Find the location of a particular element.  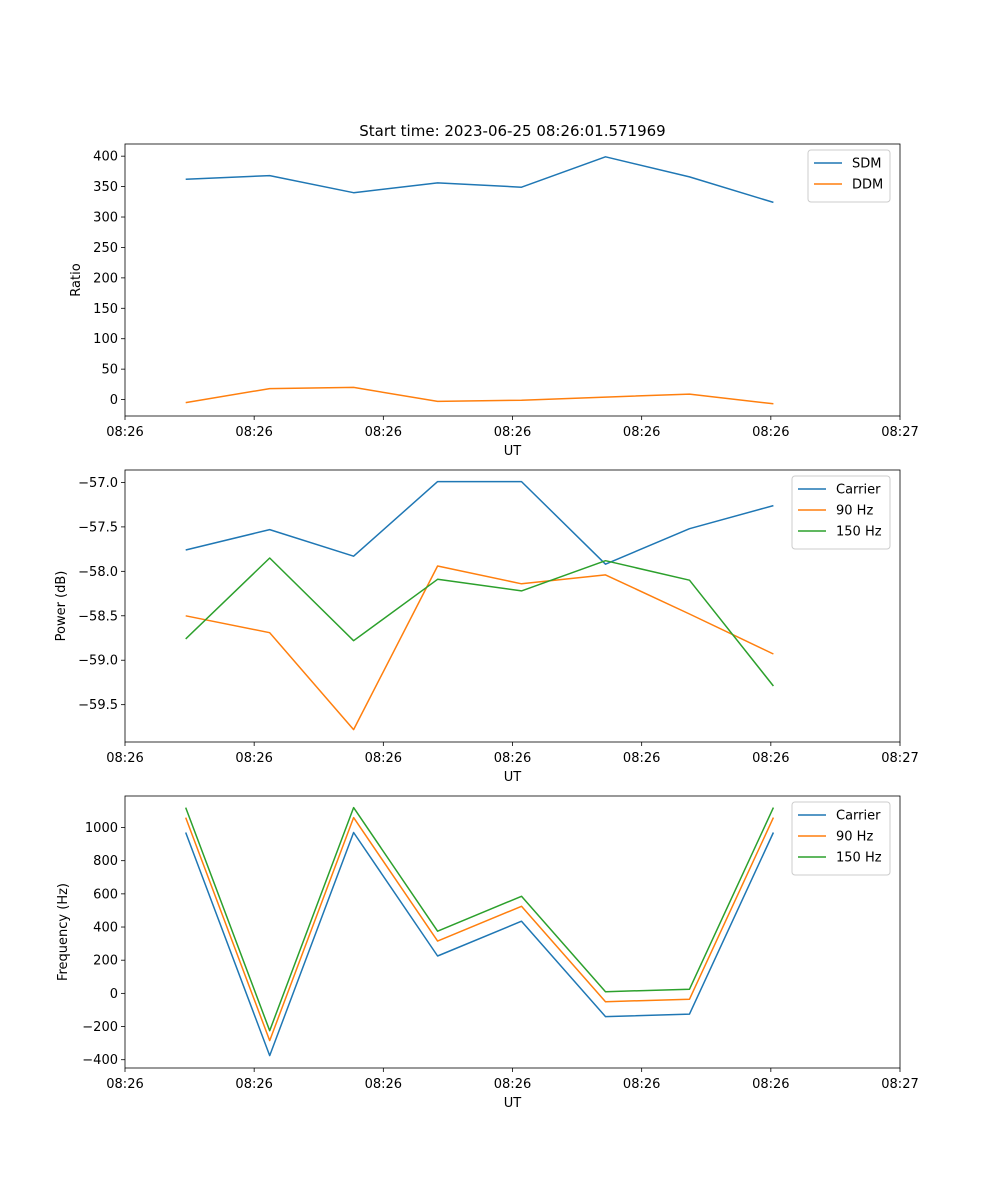

legend-label: SDM is located at coordinates (866, 164).